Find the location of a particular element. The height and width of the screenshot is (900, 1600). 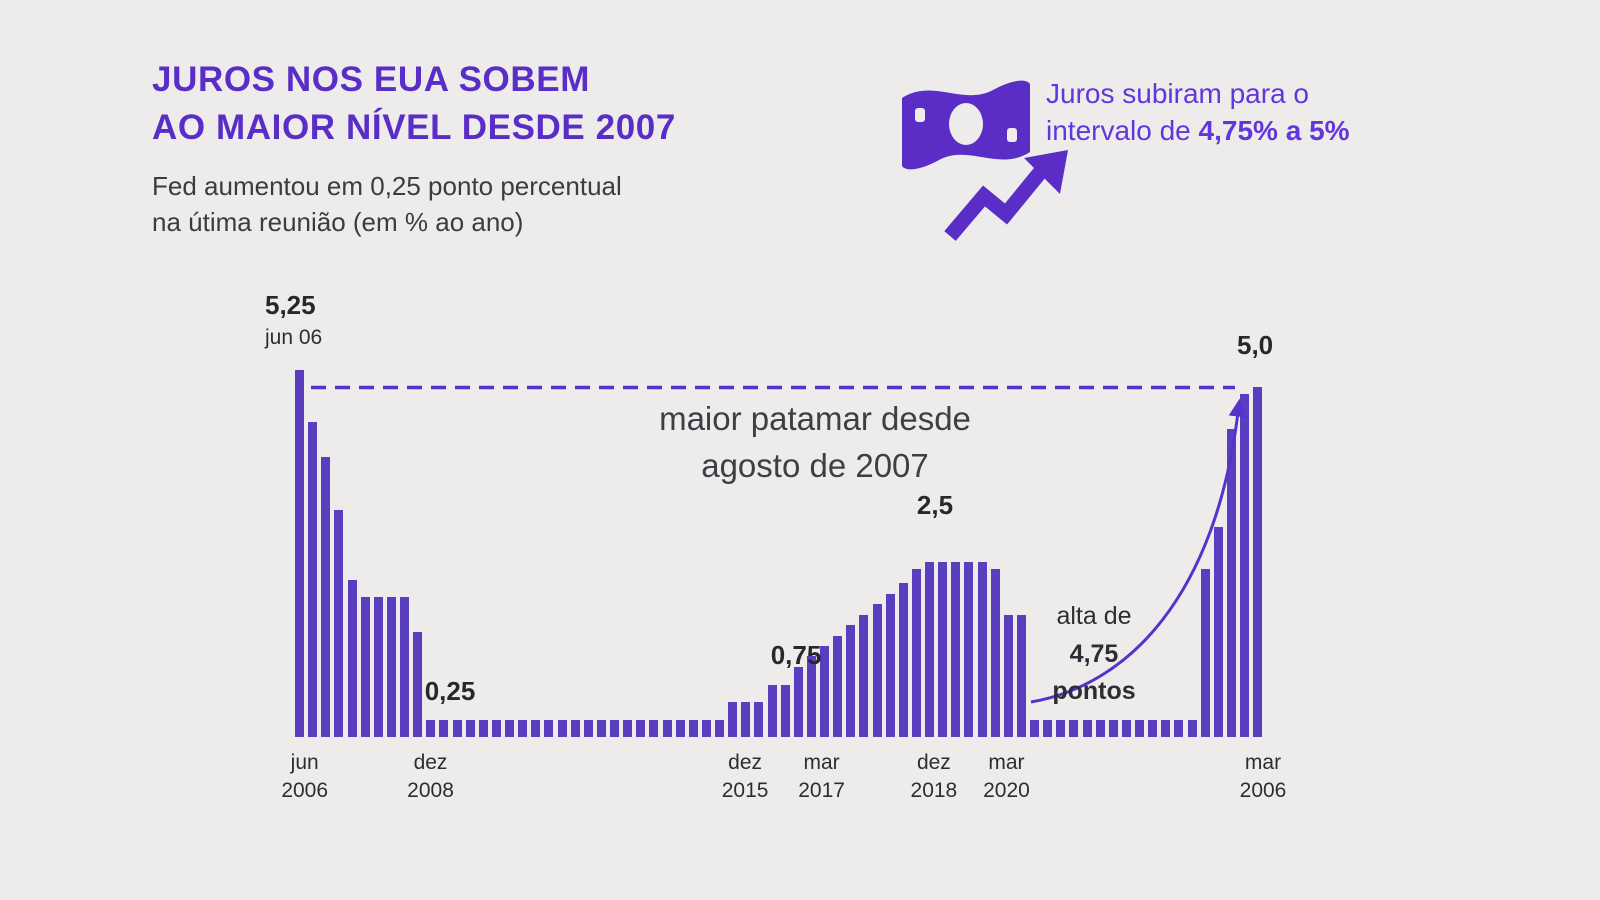

annotation-mid-label: 0,75 is located at coordinates (796, 655).